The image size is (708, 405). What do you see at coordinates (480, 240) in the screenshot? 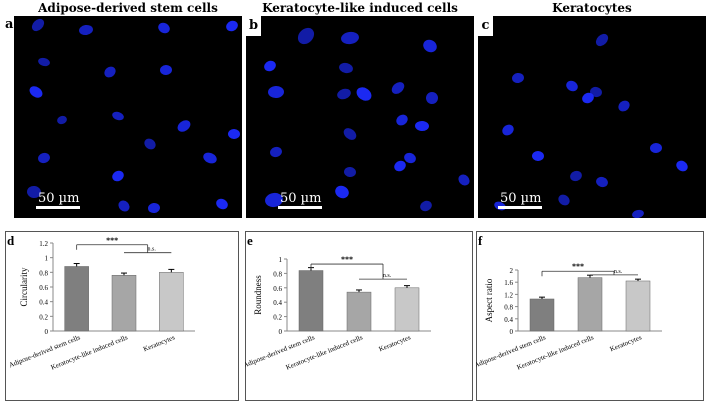
I see `panel-letter-f: f` at bounding box center [480, 240].